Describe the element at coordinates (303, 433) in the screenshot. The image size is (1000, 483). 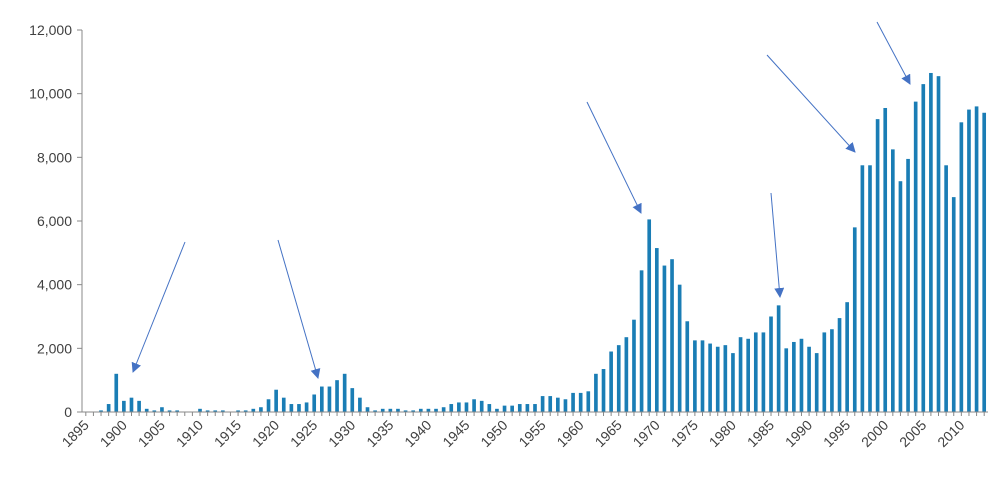
I see `x-tick-label: 1925` at that location.